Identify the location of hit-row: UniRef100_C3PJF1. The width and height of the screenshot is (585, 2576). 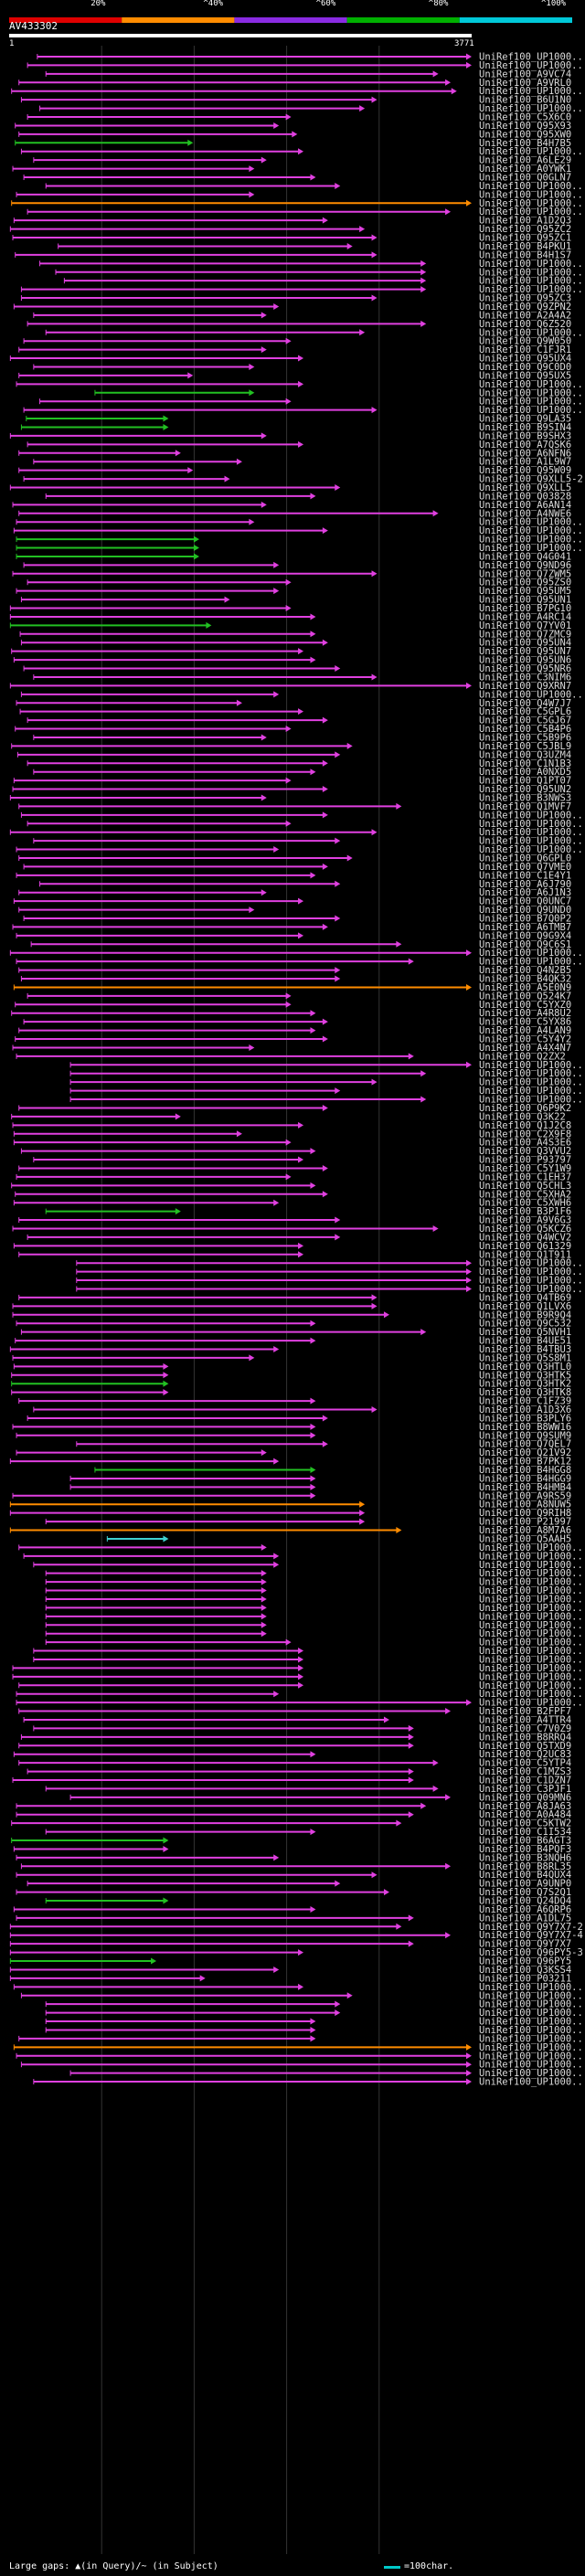
(308, 1789).